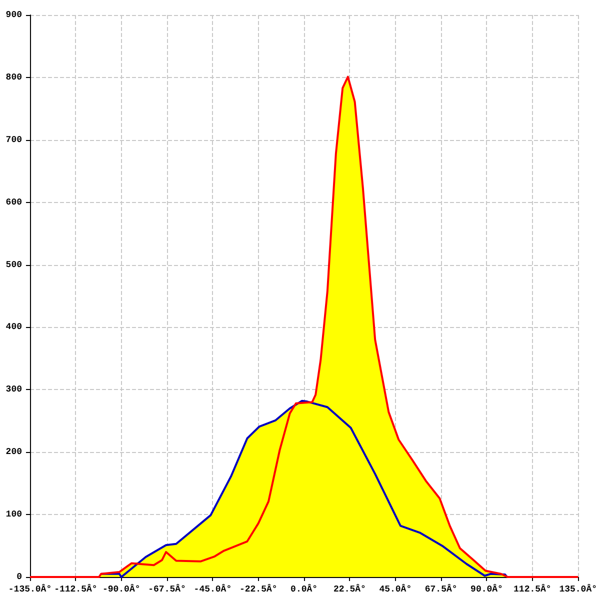 This screenshot has height=600, width=600. What do you see at coordinates (19, 577) in the screenshot?
I see `y-tick-label: 0` at bounding box center [19, 577].